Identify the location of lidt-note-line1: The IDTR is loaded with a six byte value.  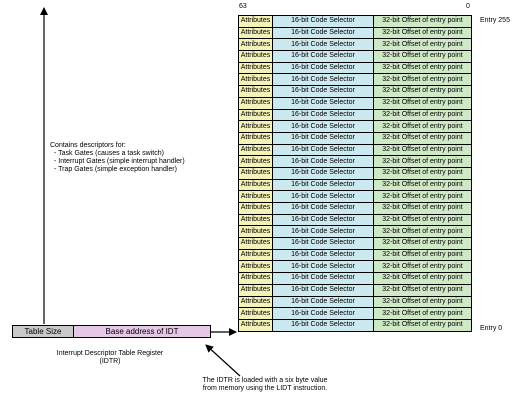
(265, 380).